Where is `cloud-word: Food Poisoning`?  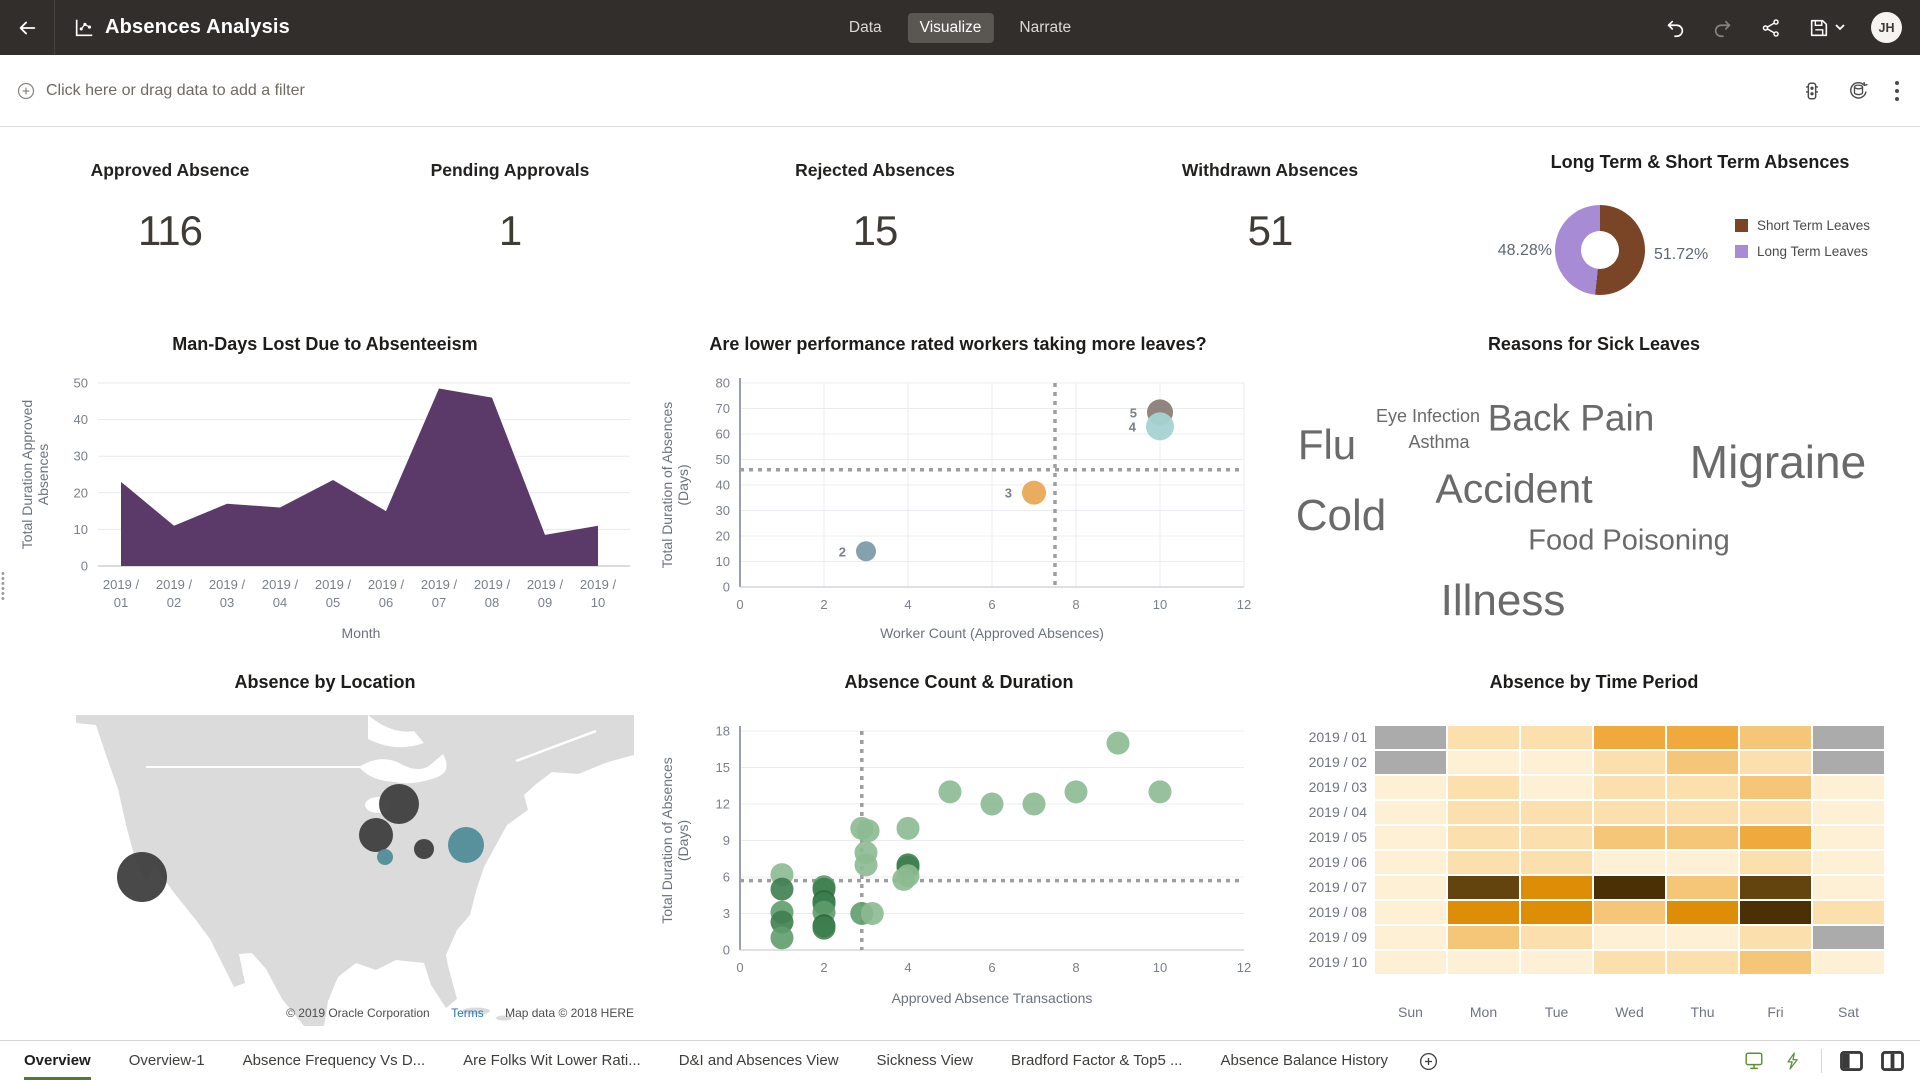
cloud-word: Food Poisoning is located at coordinates (1629, 540).